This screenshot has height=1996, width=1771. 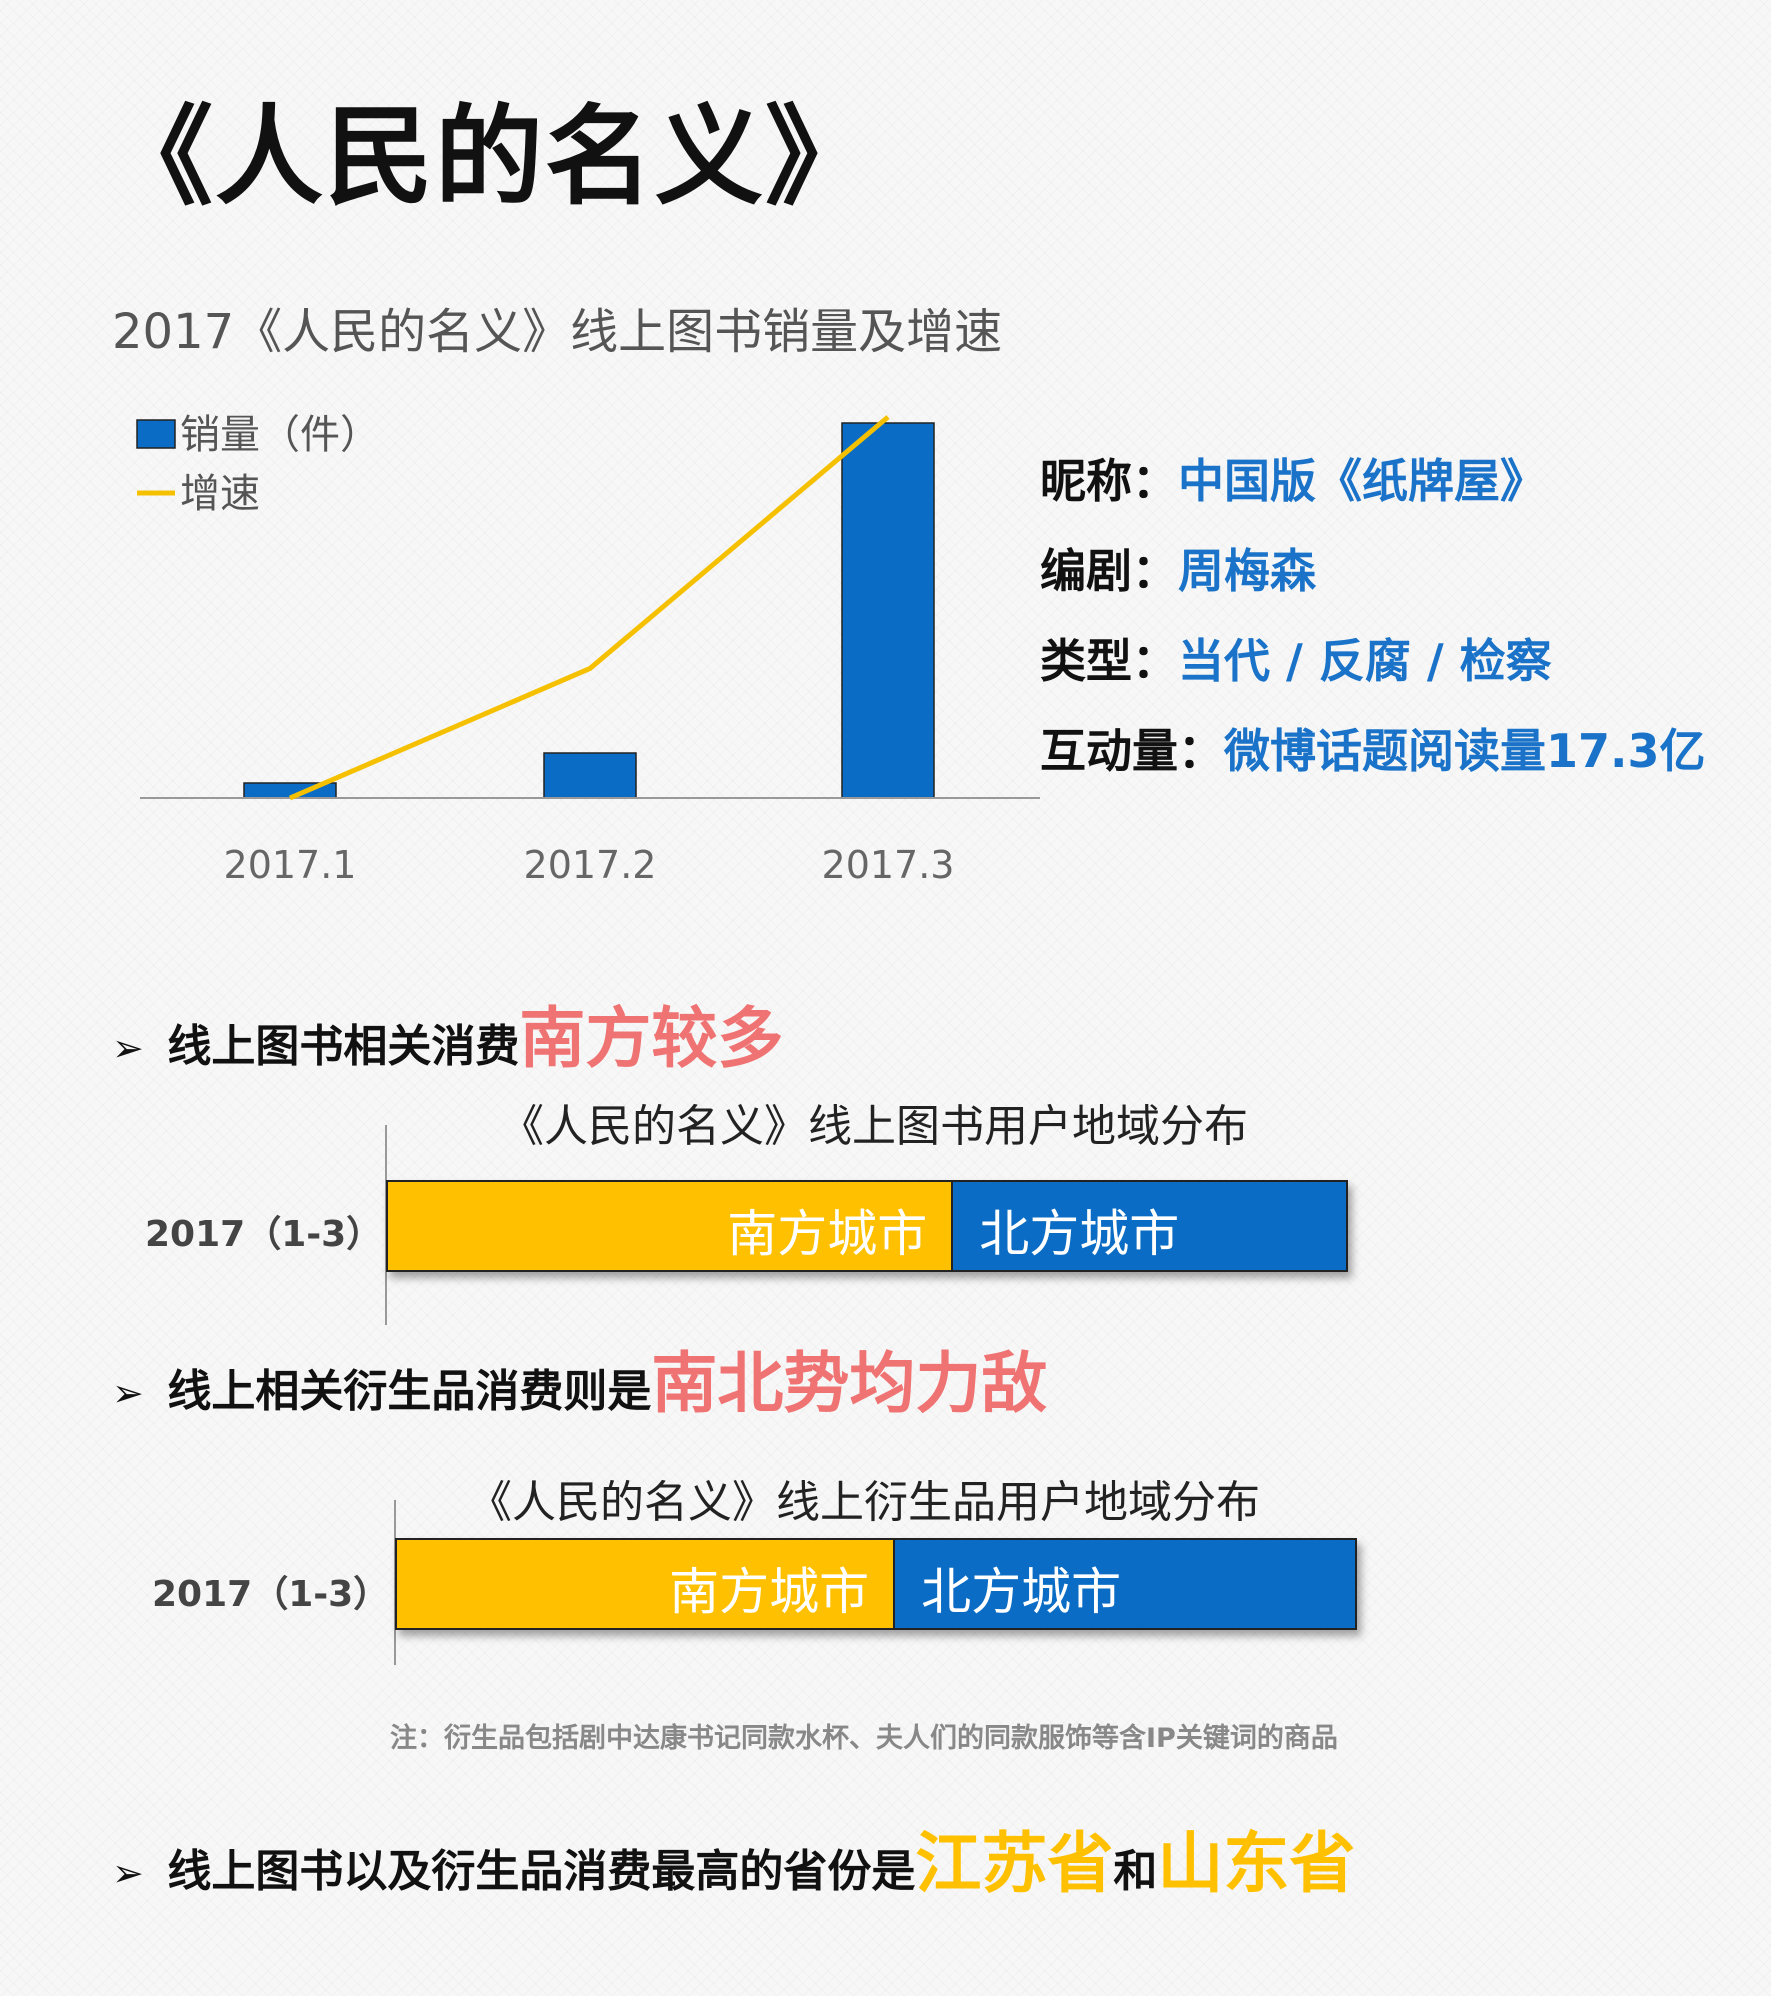 I want to click on bar-2017.2, so click(x=590, y=775).